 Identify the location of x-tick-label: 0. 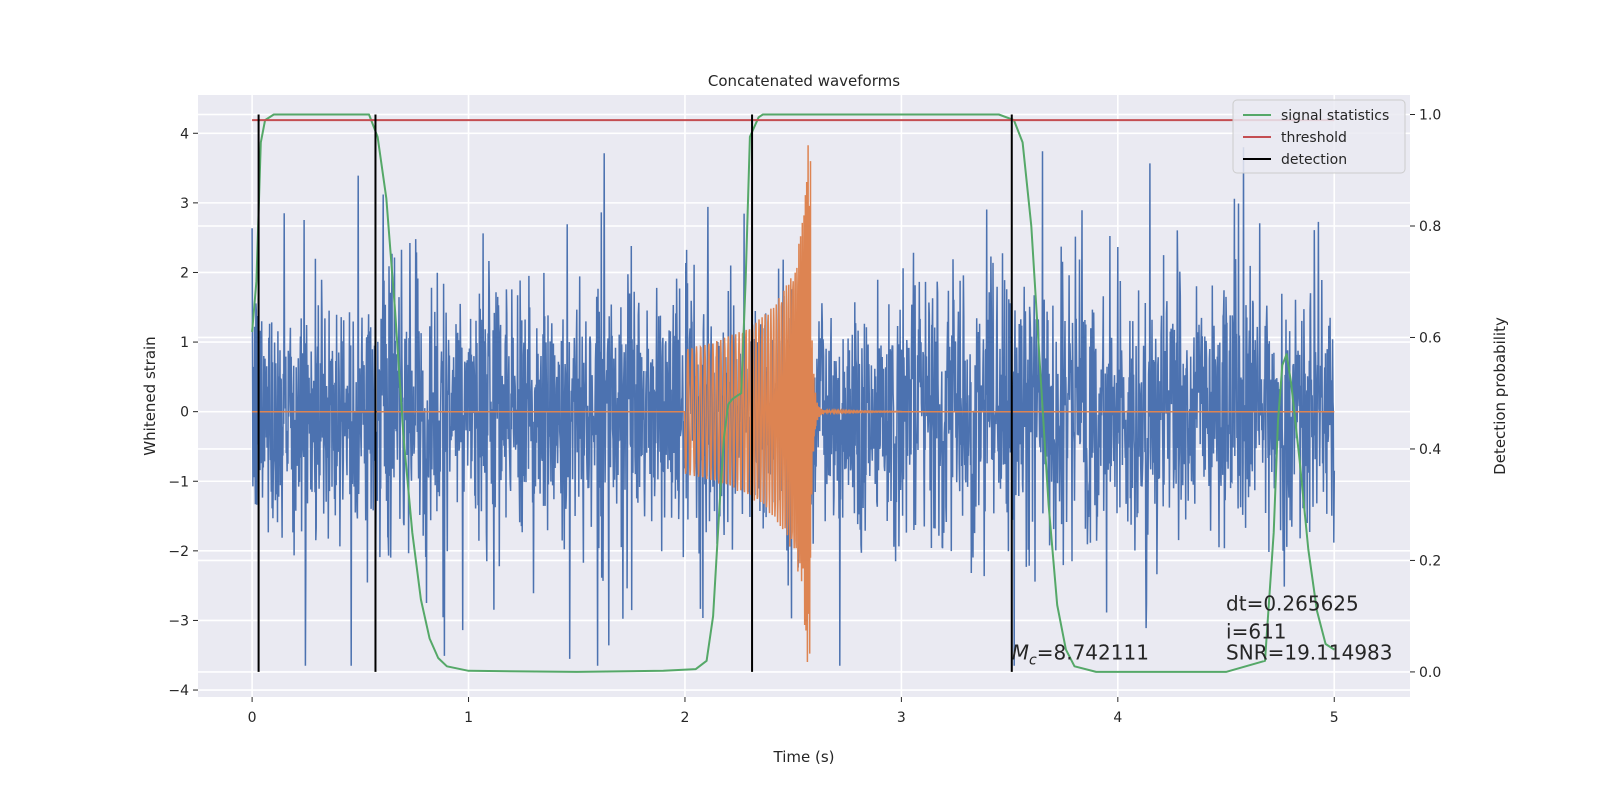
(252, 718).